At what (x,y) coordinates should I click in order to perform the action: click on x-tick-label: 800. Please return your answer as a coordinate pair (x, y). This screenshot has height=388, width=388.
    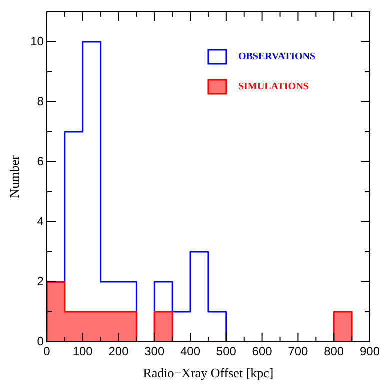
    Looking at the image, I should click on (334, 351).